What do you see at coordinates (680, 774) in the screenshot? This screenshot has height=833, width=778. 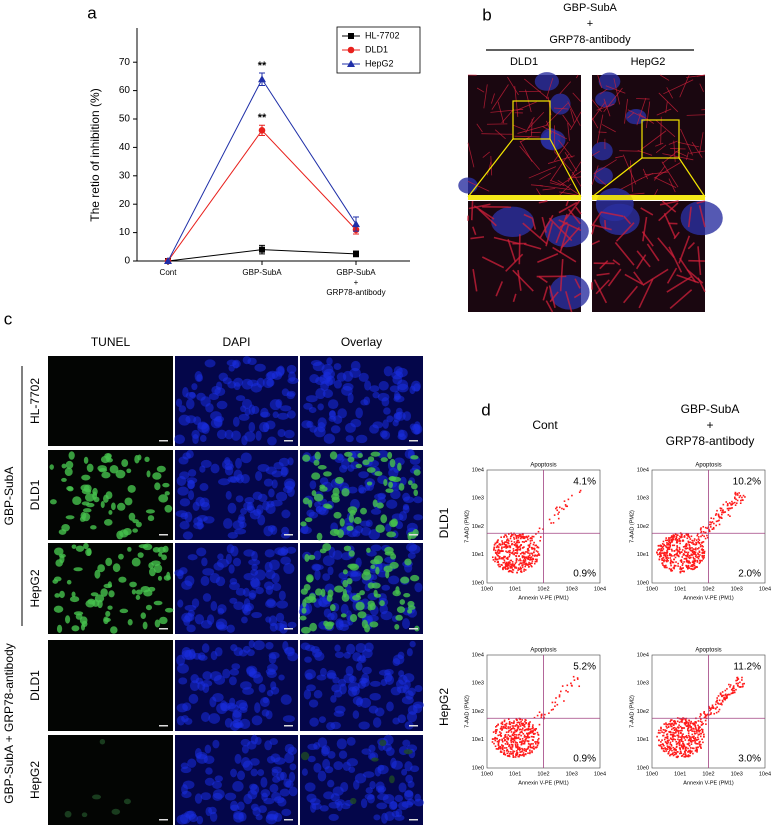 I see `x-tick-label: 10e1` at bounding box center [680, 774].